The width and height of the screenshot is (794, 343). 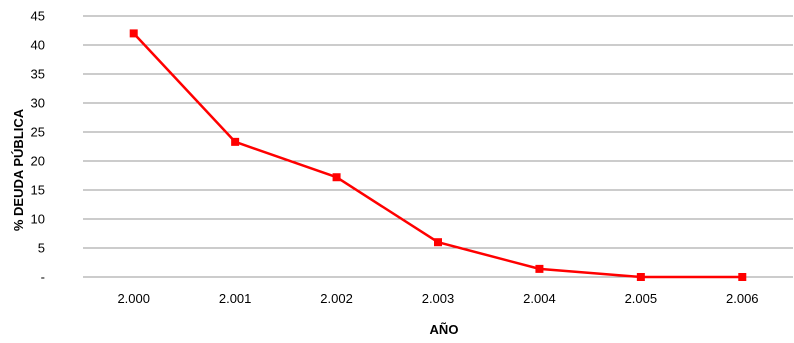 What do you see at coordinates (444, 329) in the screenshot?
I see `x-axis-title: AÑO` at bounding box center [444, 329].